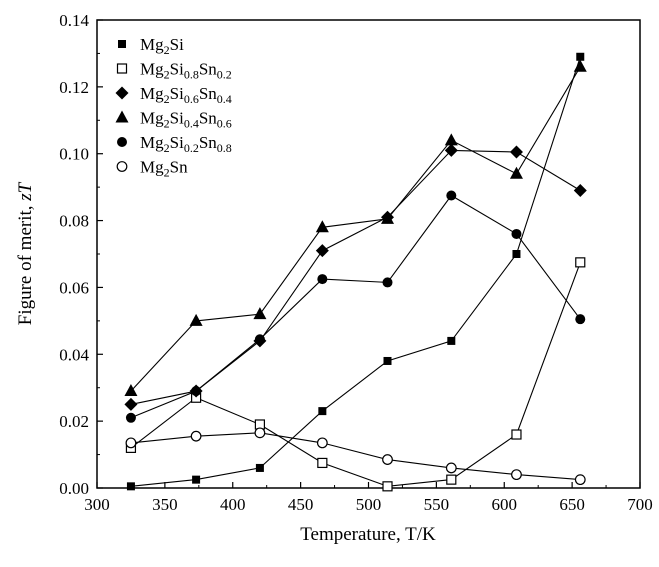 This screenshot has height=567, width=659. What do you see at coordinates (165, 504) in the screenshot?
I see `x-tick-label: 350` at bounding box center [165, 504].